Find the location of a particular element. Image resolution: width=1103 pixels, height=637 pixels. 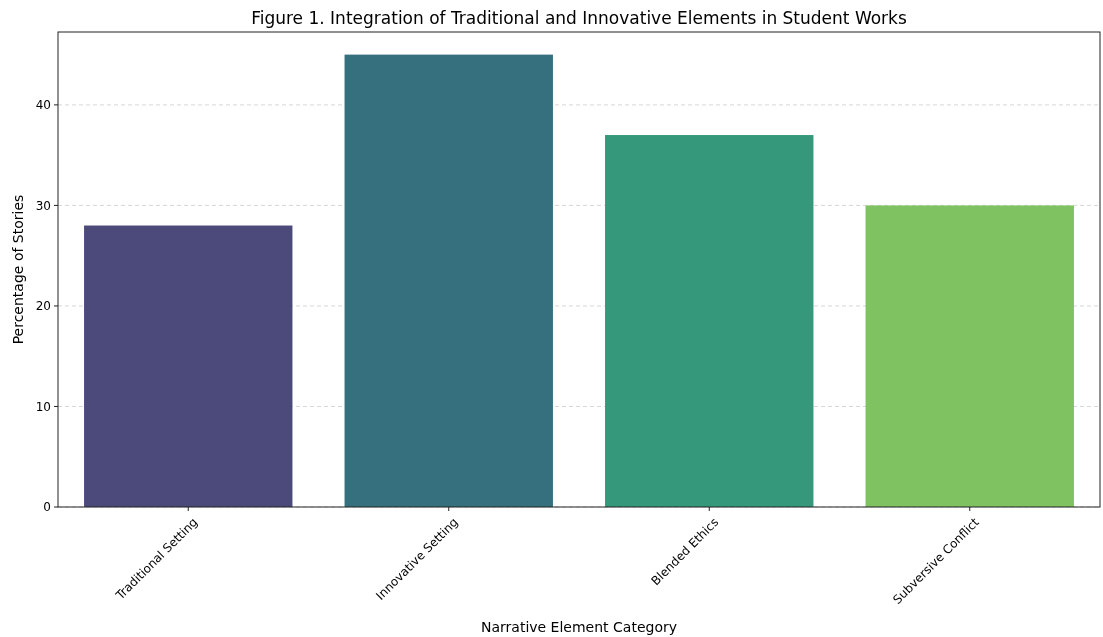

y-tick-label: 20 is located at coordinates (43, 306).